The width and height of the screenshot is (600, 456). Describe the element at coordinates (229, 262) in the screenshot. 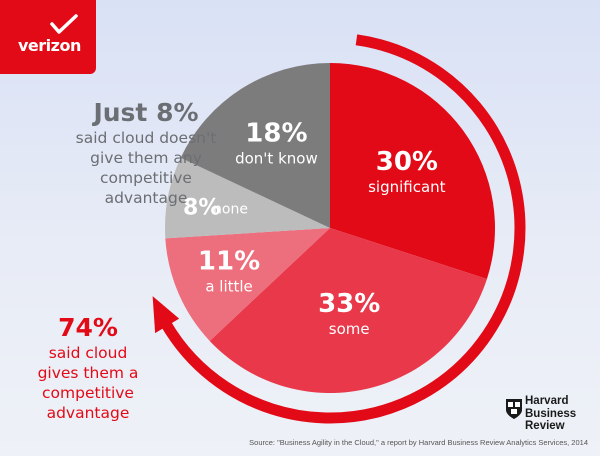

I see `slice-percent-label: 11%` at that location.